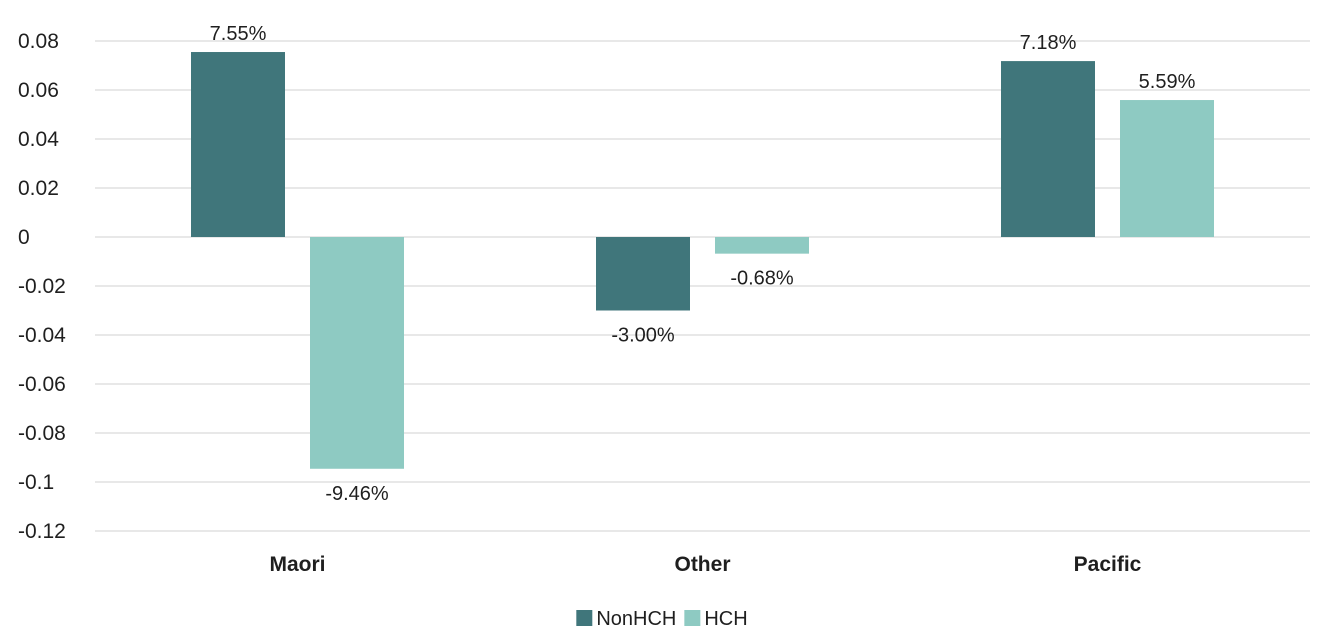 The image size is (1325, 640). Describe the element at coordinates (762, 245) in the screenshot. I see `bar-hch-other` at that location.